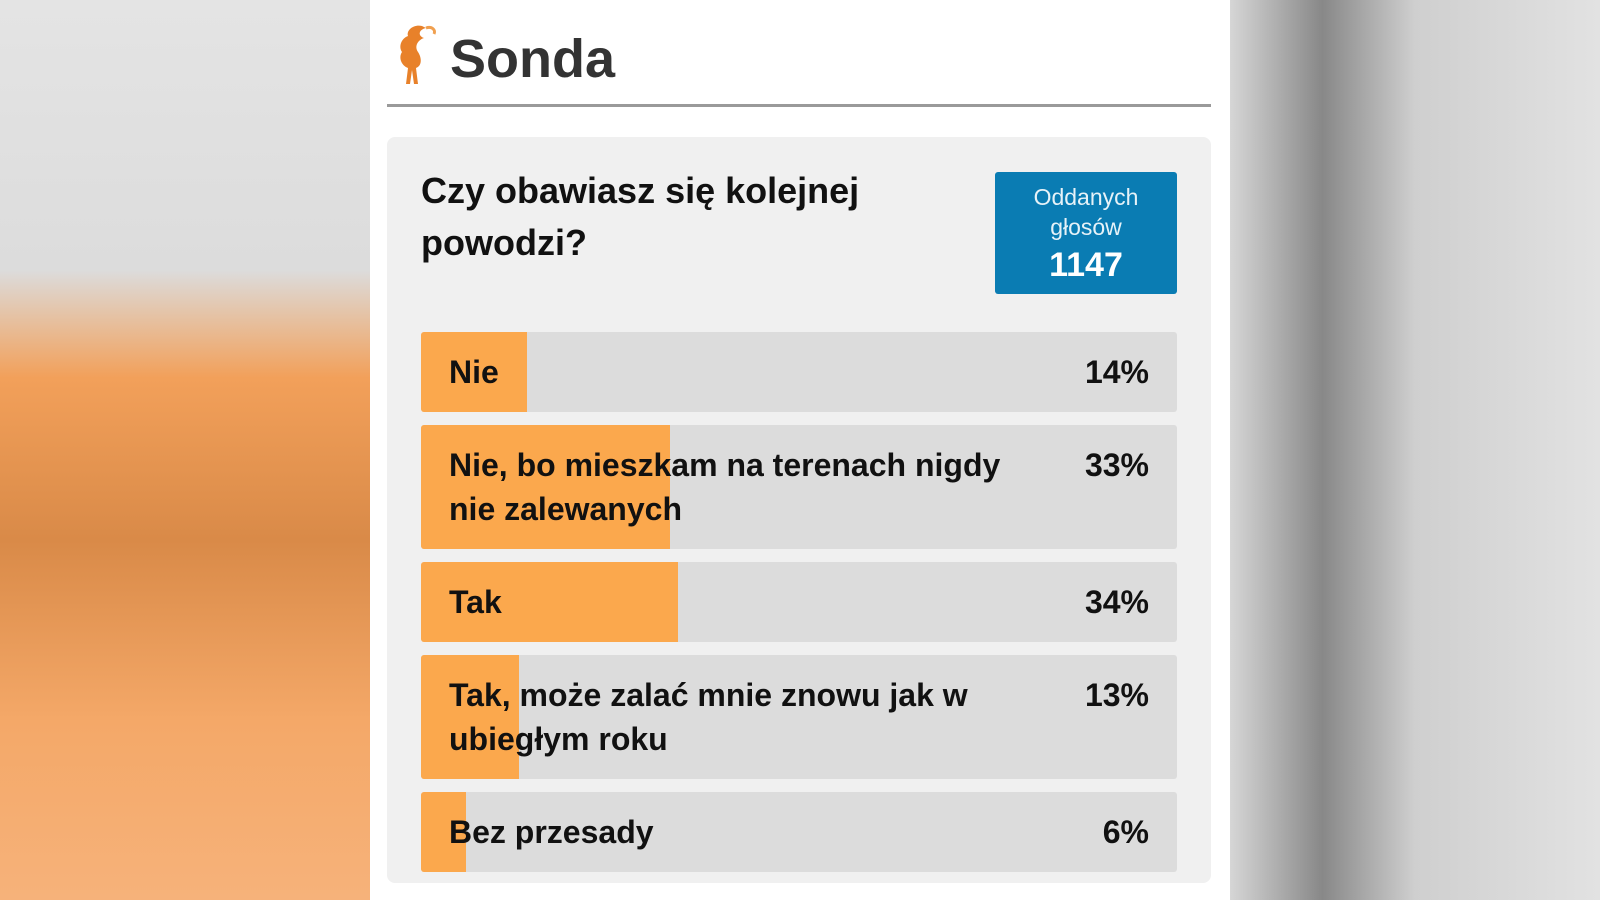 The image size is (1600, 900). Describe the element at coordinates (551, 832) in the screenshot. I see `option-label: Bez przesady` at that location.